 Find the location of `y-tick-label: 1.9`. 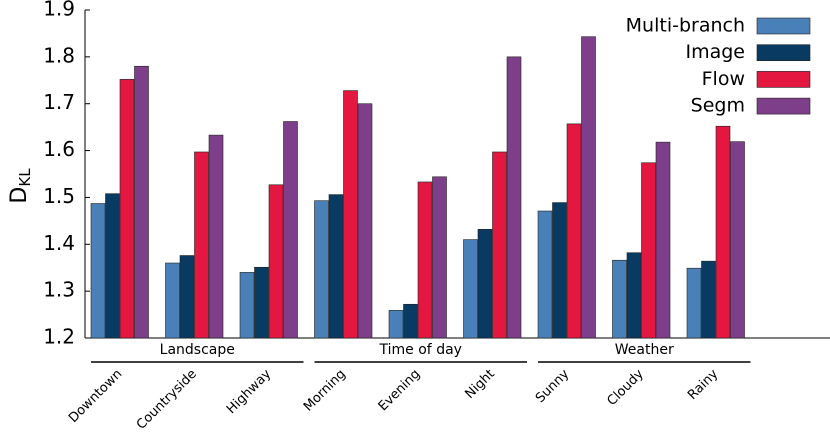

y-tick-label: 1.9 is located at coordinates (59, 10).